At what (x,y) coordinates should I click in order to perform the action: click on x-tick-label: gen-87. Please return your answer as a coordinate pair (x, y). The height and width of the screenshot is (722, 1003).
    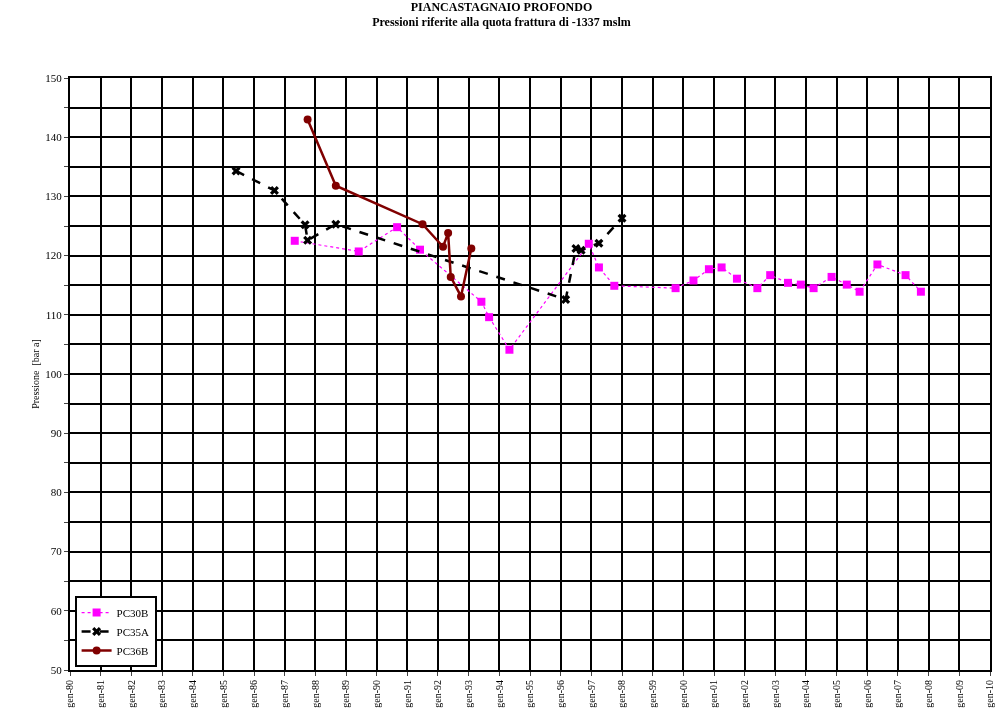
    Looking at the image, I should click on (284, 694).